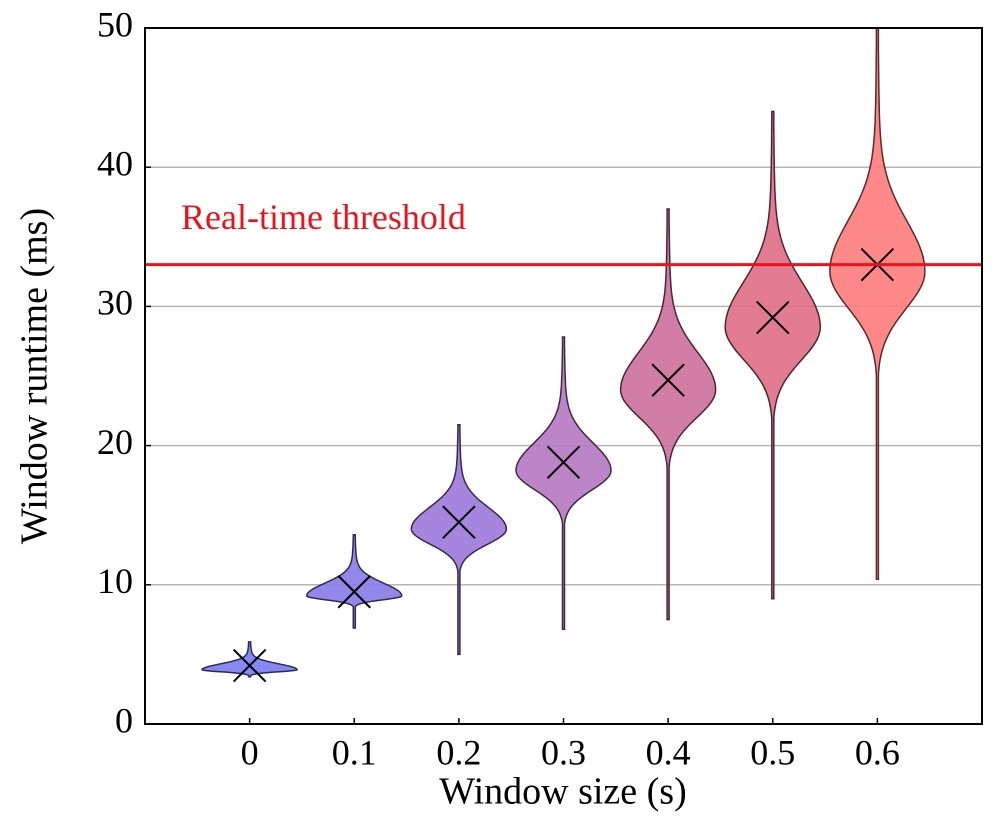 This screenshot has width=997, height=834. Describe the element at coordinates (563, 792) in the screenshot. I see `x-axis-label: Window size (s)` at that location.